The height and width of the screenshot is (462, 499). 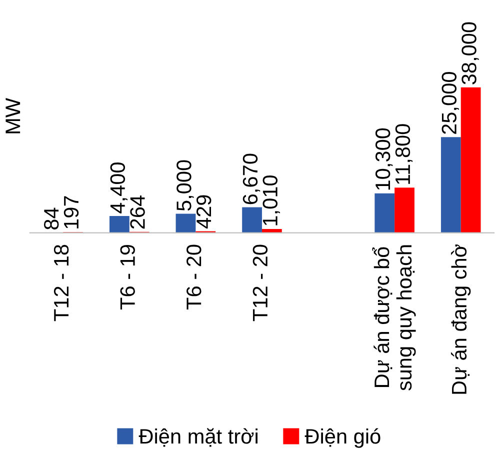 What do you see at coordinates (61, 283) in the screenshot?
I see `x-tick-label: T12 - 18` at bounding box center [61, 283].